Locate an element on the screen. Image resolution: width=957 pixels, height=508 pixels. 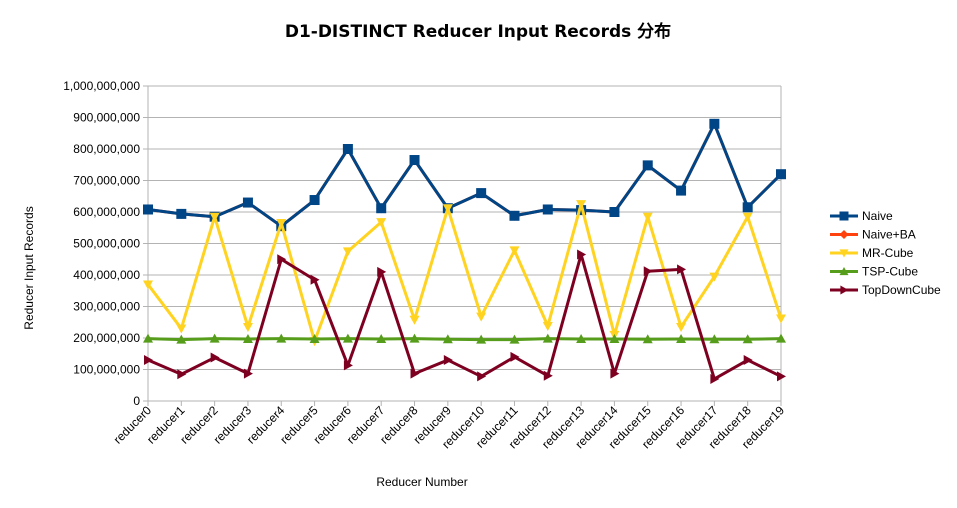
legend-marker-naive-ba is located at coordinates (844, 234).